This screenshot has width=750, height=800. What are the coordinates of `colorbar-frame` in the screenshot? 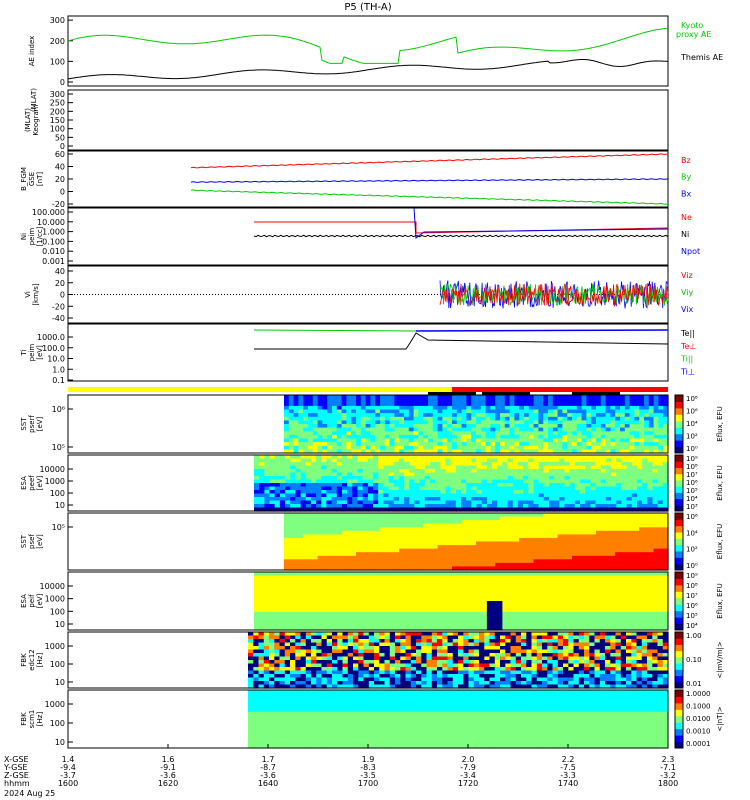 It's located at (679, 483).